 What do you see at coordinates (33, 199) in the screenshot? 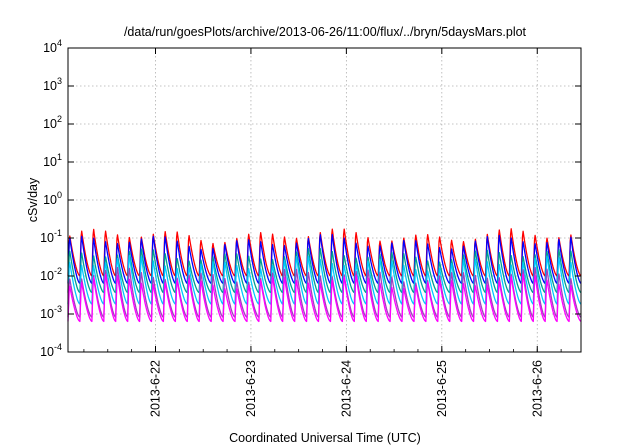
I see `y-axis-label: cSv/day` at bounding box center [33, 199].